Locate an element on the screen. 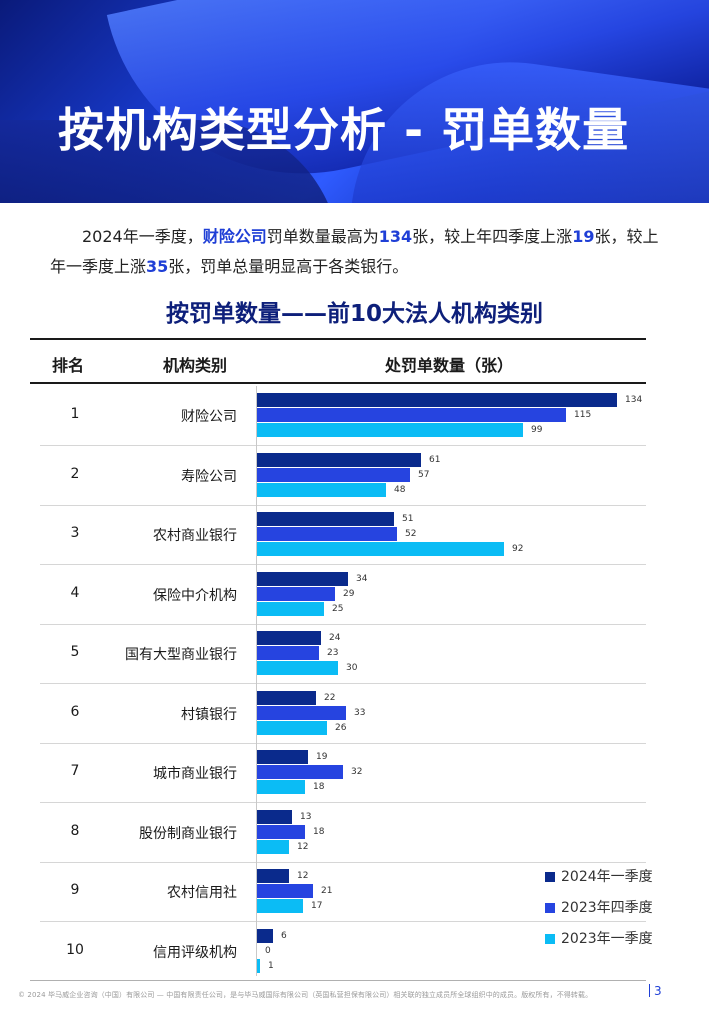 This screenshot has height=1024, width=709. page-number-value: 3 is located at coordinates (658, 991).